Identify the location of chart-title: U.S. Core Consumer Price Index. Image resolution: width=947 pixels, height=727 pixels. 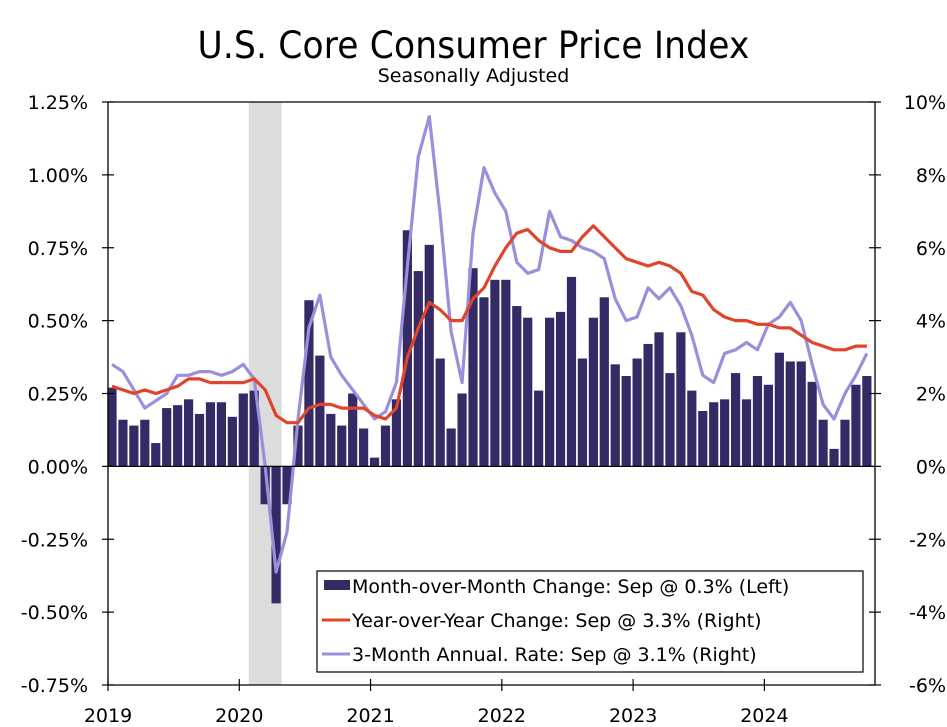
(473, 45).